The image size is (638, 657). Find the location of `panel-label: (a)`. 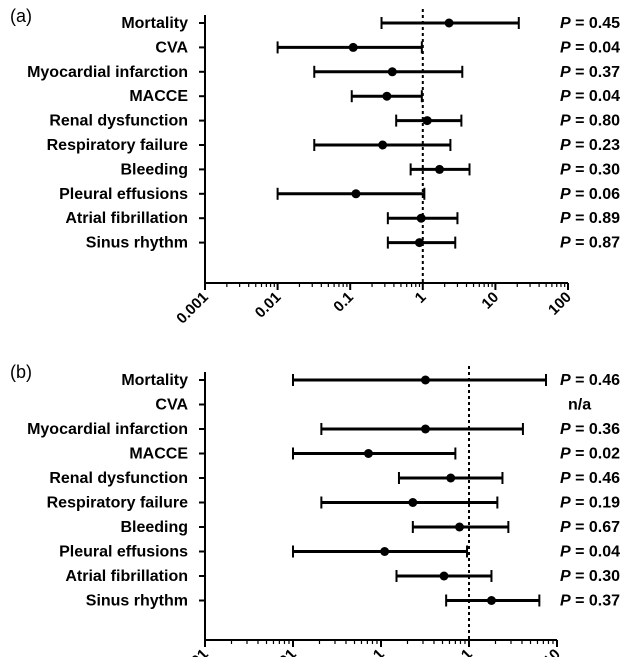

panel-label: (a) is located at coordinates (21, 16).